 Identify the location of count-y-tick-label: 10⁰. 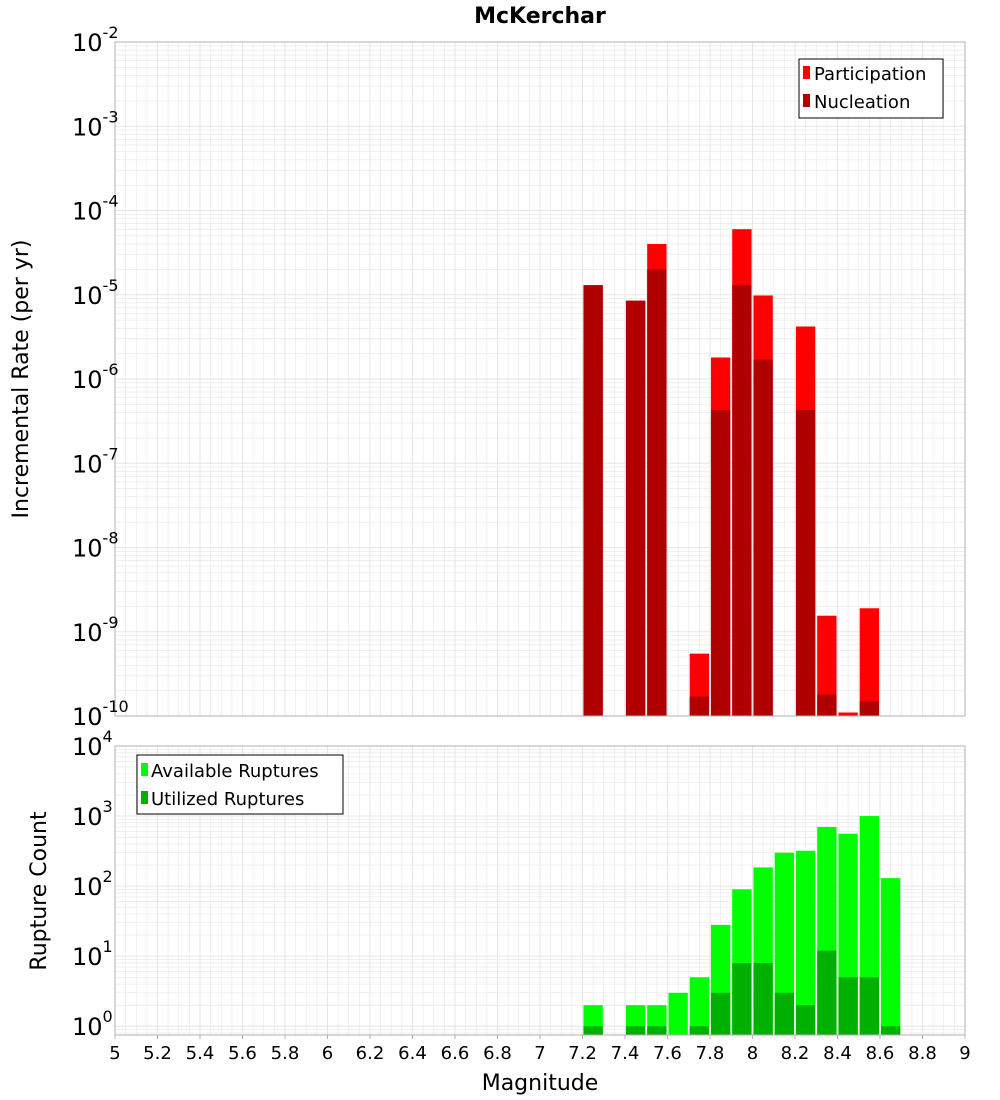
(92, 1024).